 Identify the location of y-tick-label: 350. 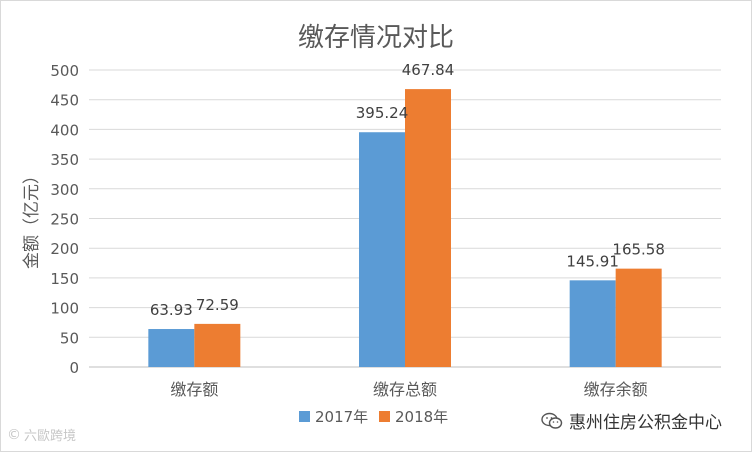
(64, 160).